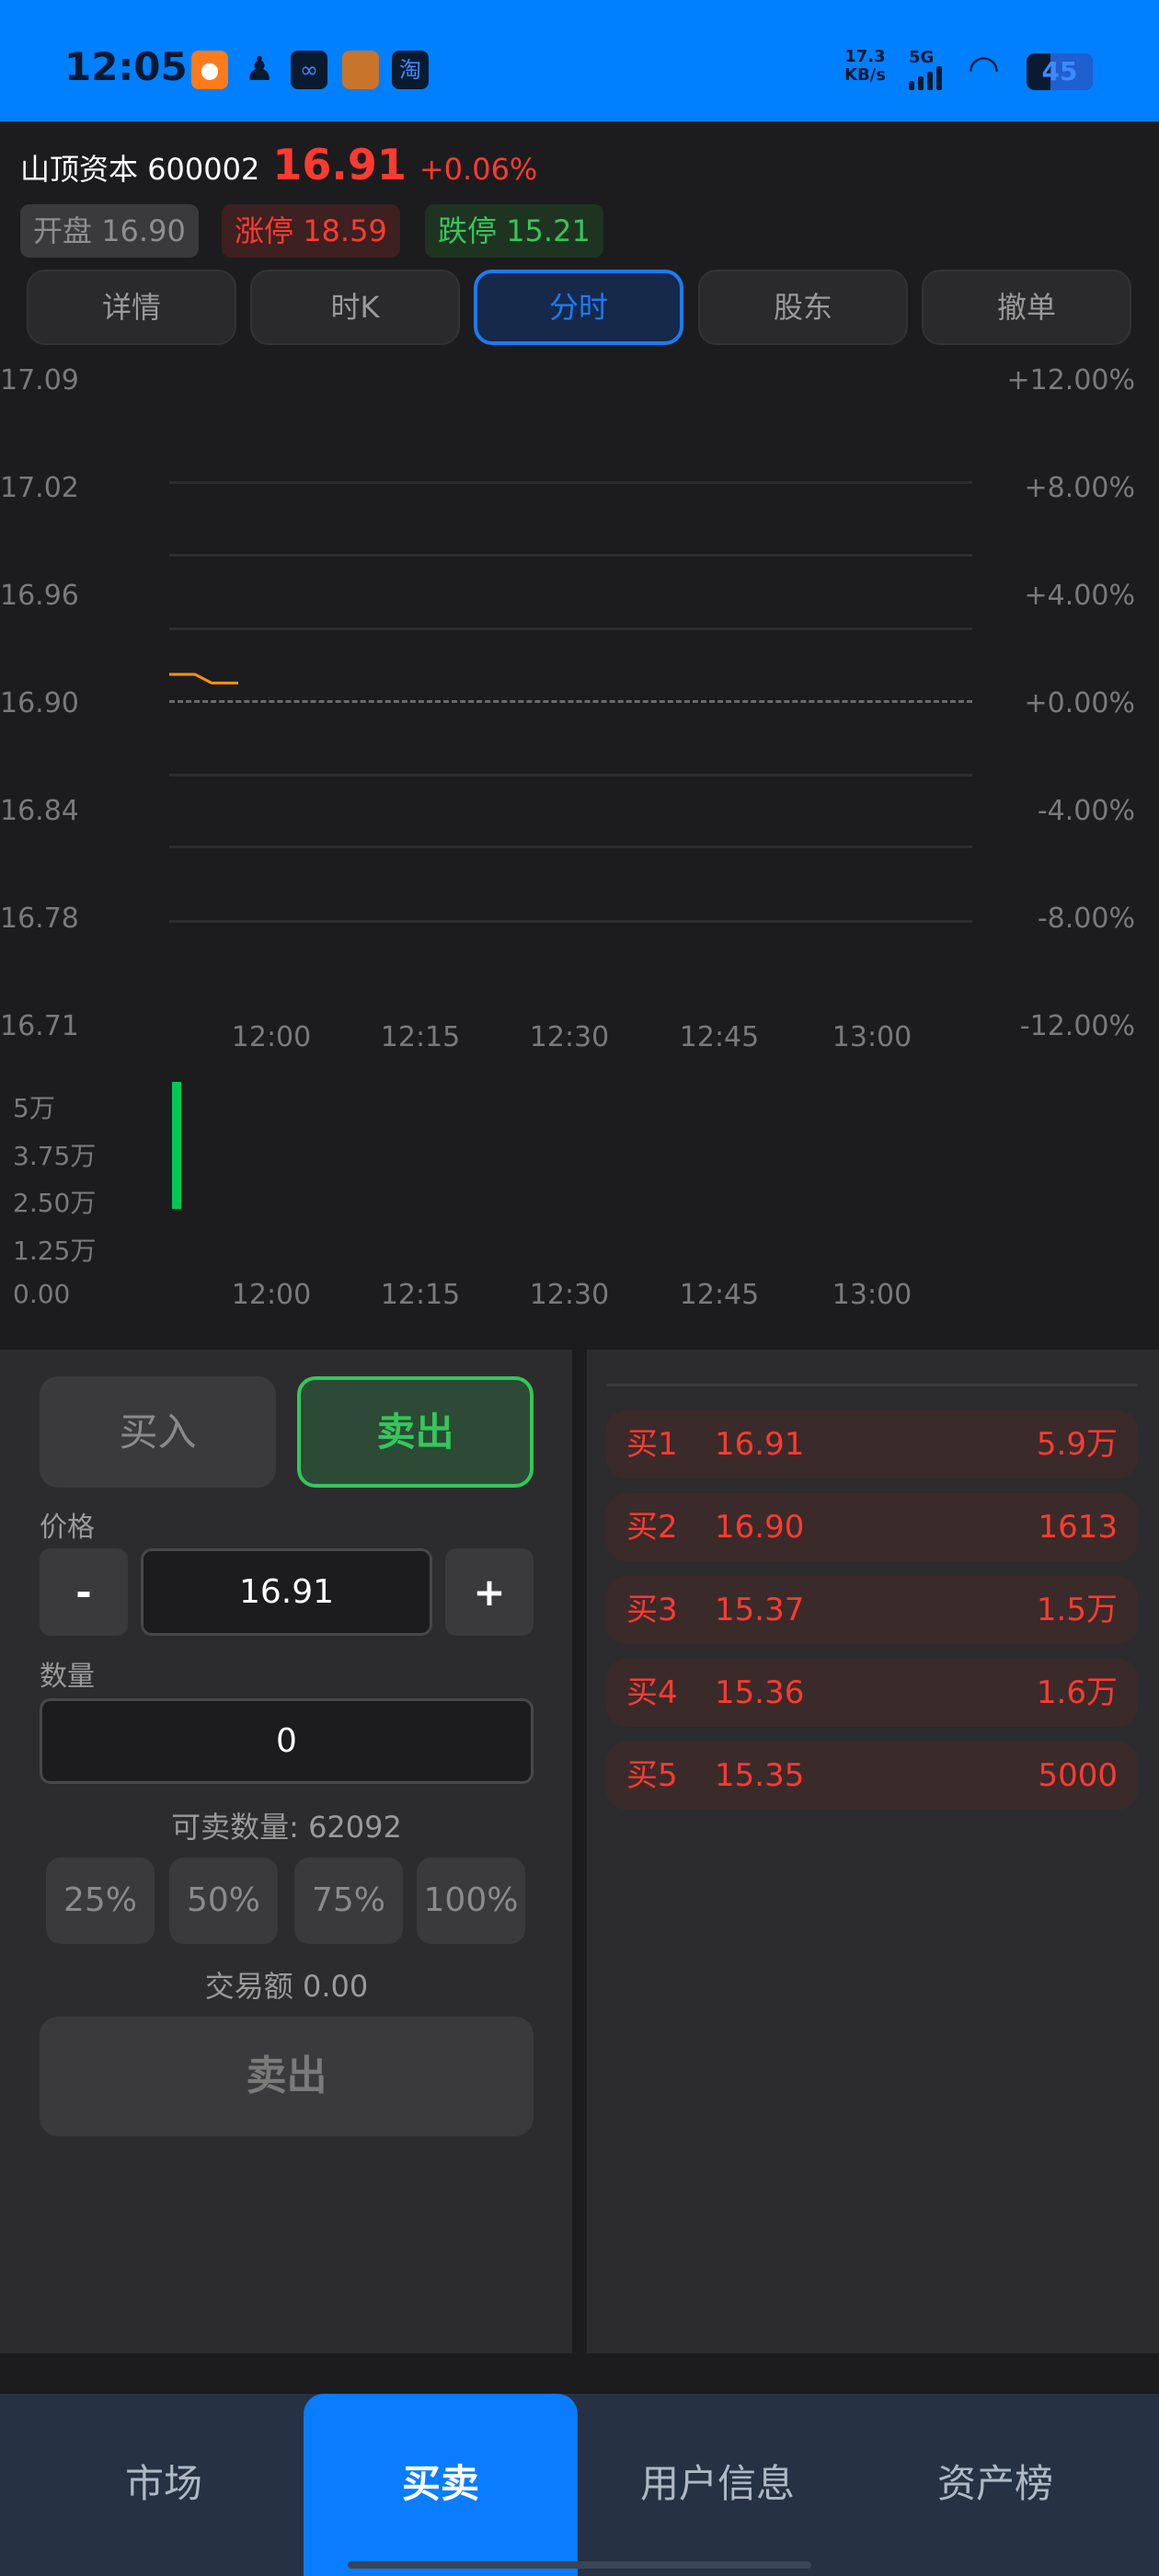 The height and width of the screenshot is (2576, 1159). Describe the element at coordinates (55, 1251) in the screenshot. I see `volume-y-tick: 1.25万` at that location.